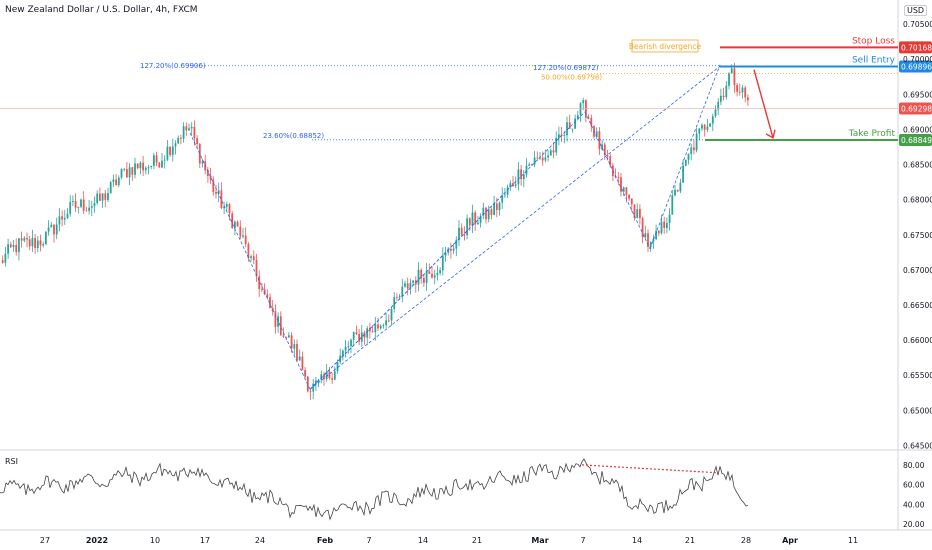  What do you see at coordinates (917, 410) in the screenshot?
I see `price-tick-label: 0.65000` at bounding box center [917, 410].